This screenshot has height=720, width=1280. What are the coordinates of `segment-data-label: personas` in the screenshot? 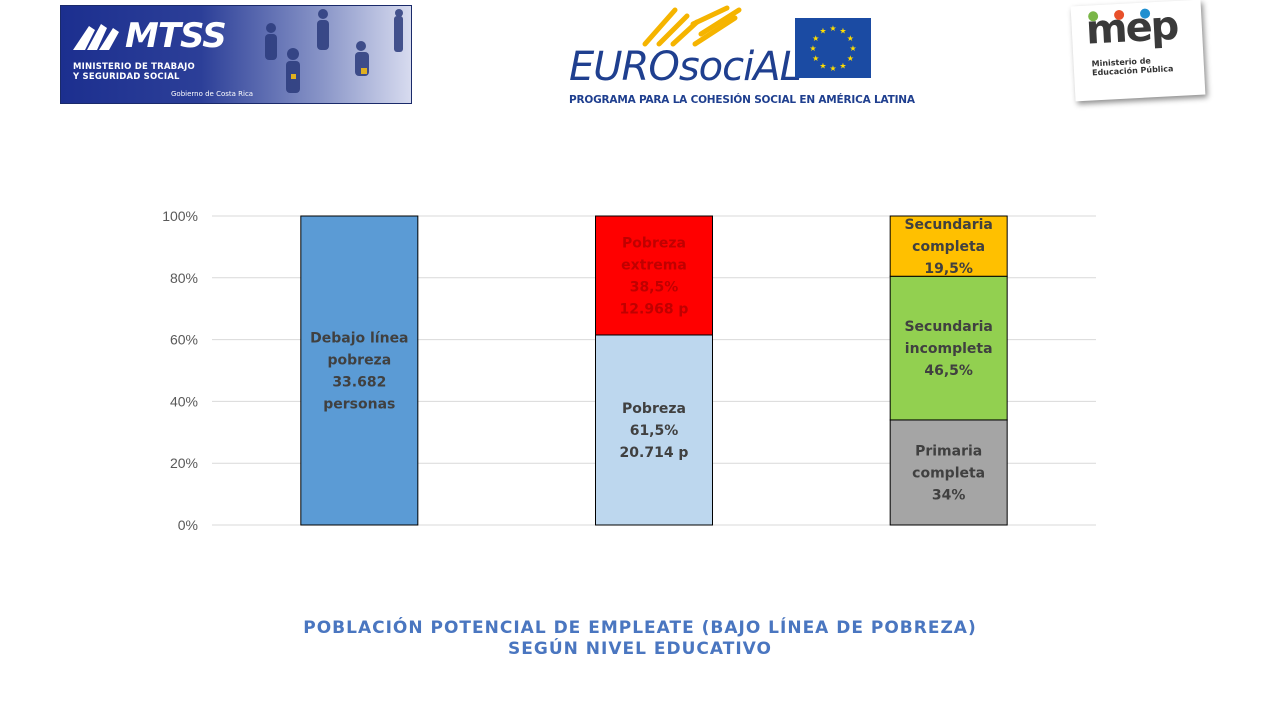 It's located at (359, 405).